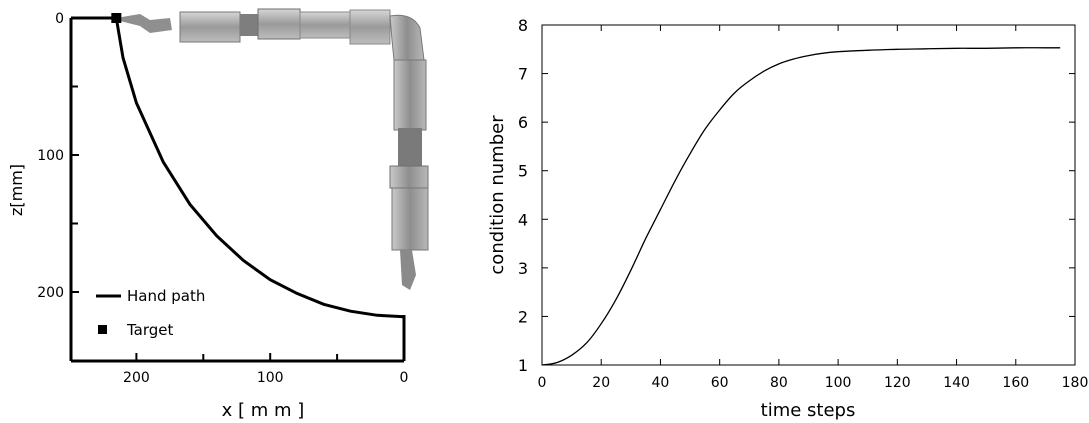 The image size is (1089, 423). Describe the element at coordinates (523, 122) in the screenshot. I see `right-y-tick-label: 6` at that location.